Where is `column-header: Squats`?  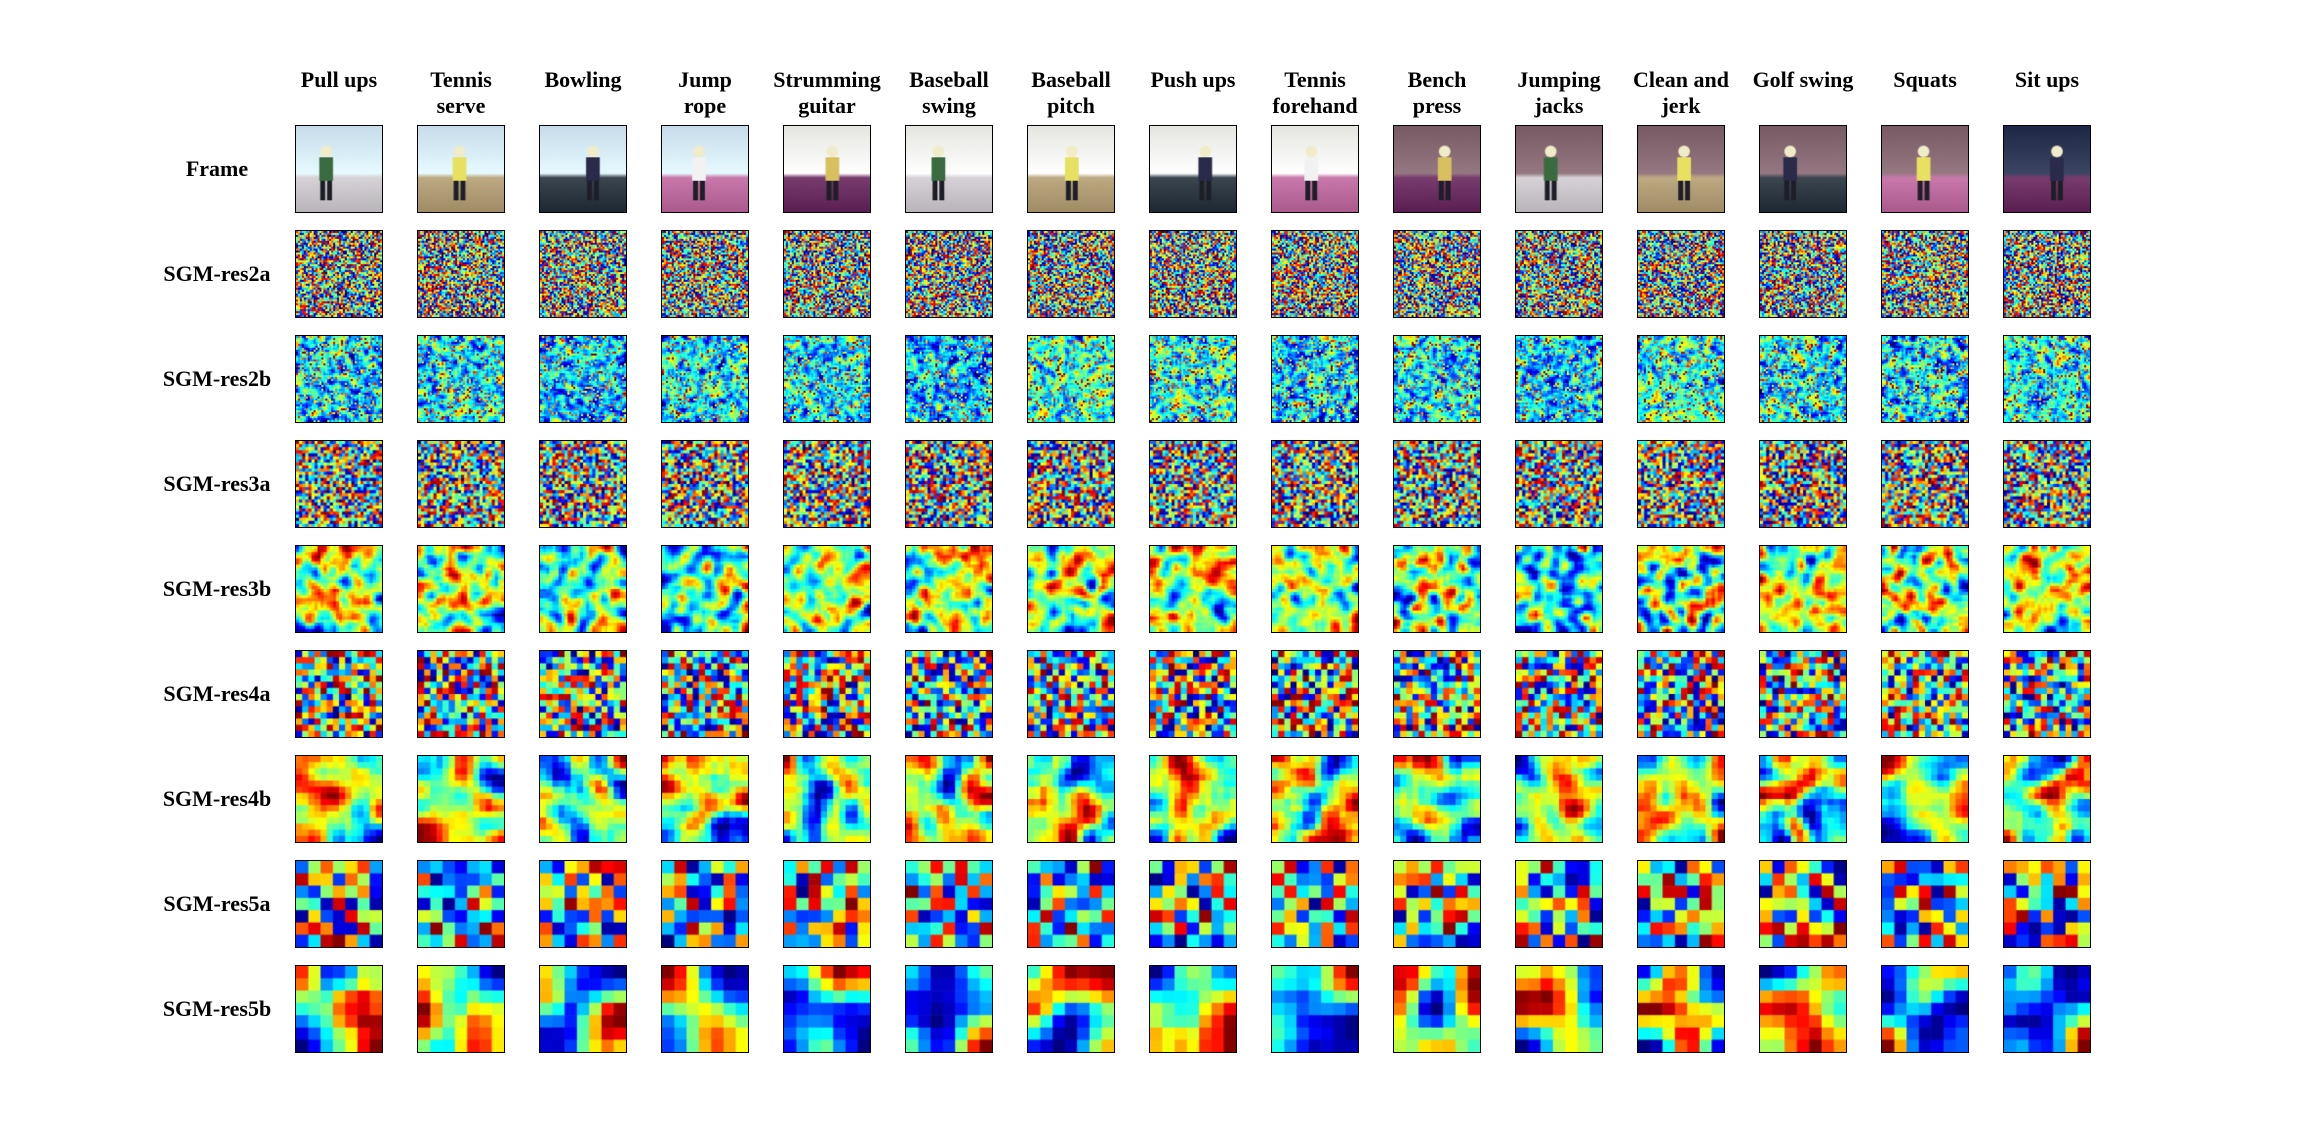
column-header: Squats is located at coordinates (1925, 80).